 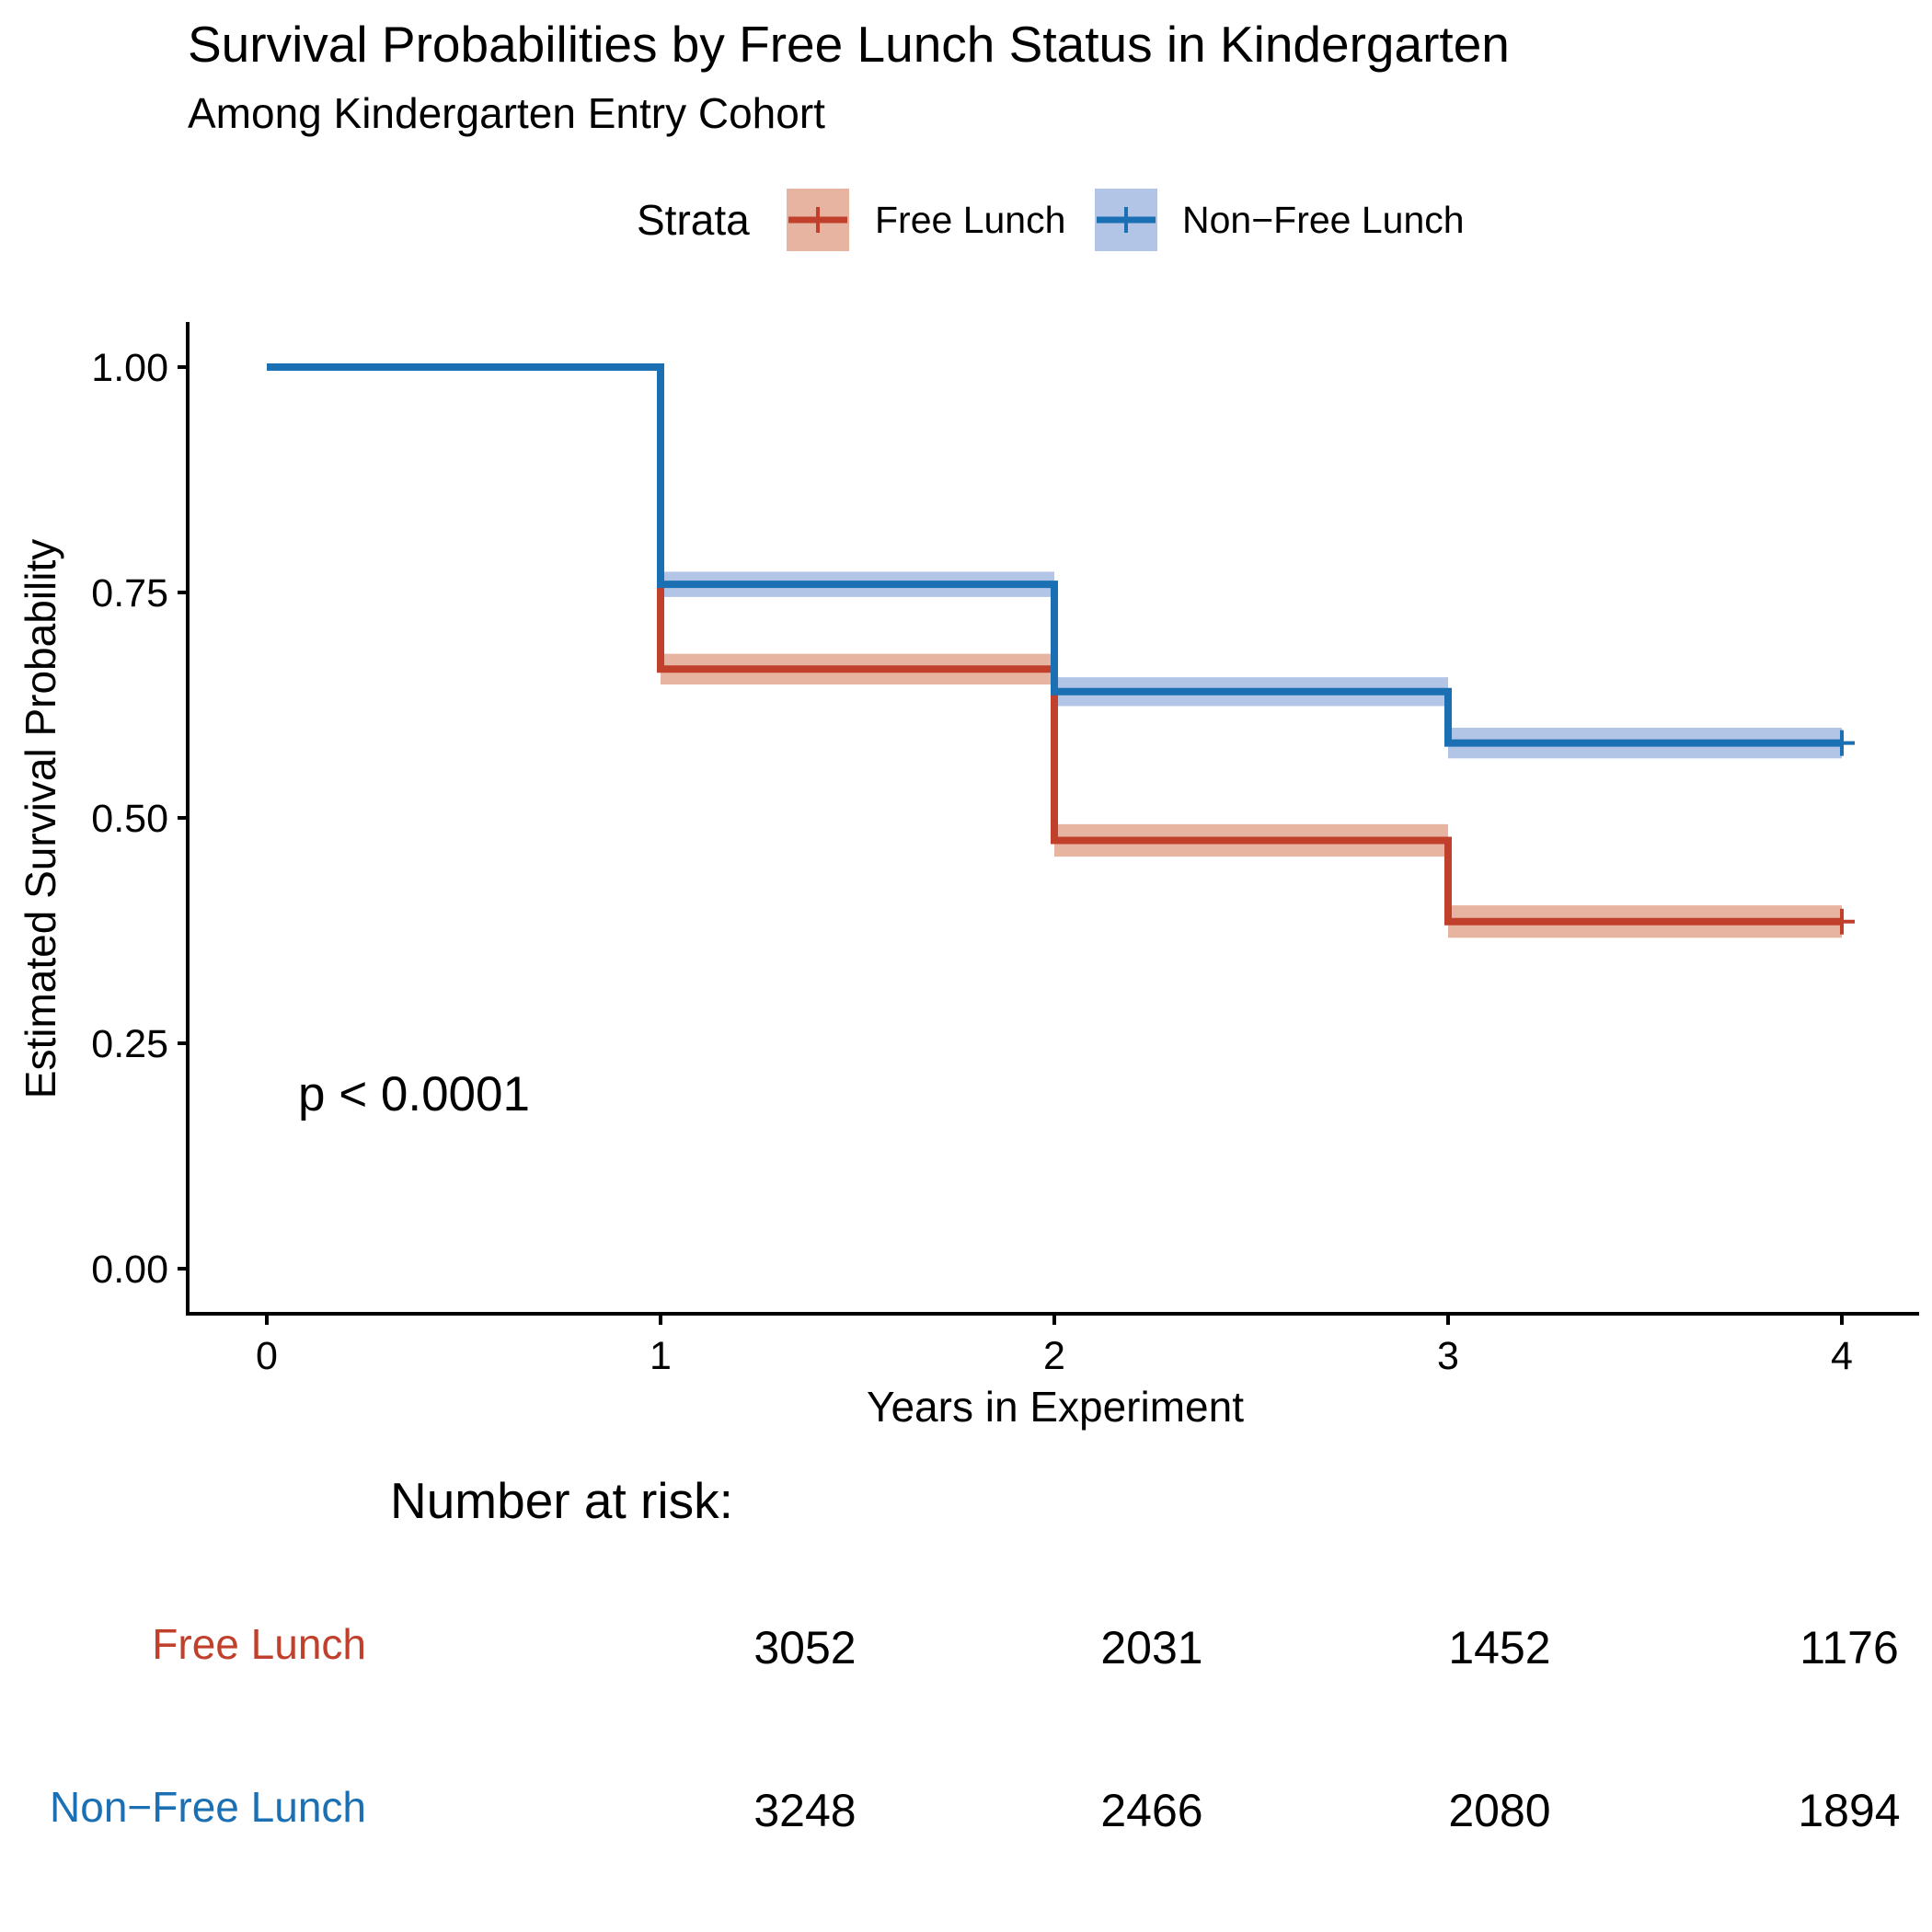 What do you see at coordinates (1251, 754) in the screenshot?
I see `ci-bands` at bounding box center [1251, 754].